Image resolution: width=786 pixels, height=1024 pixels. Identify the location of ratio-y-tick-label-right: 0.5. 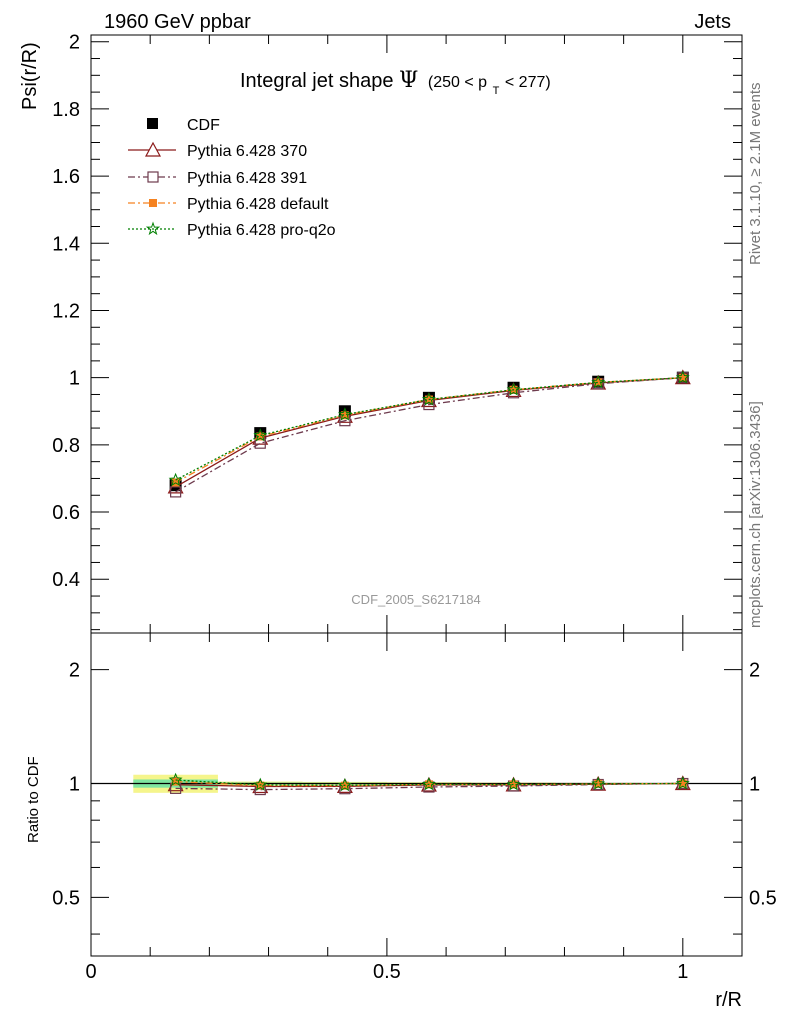
(763, 898).